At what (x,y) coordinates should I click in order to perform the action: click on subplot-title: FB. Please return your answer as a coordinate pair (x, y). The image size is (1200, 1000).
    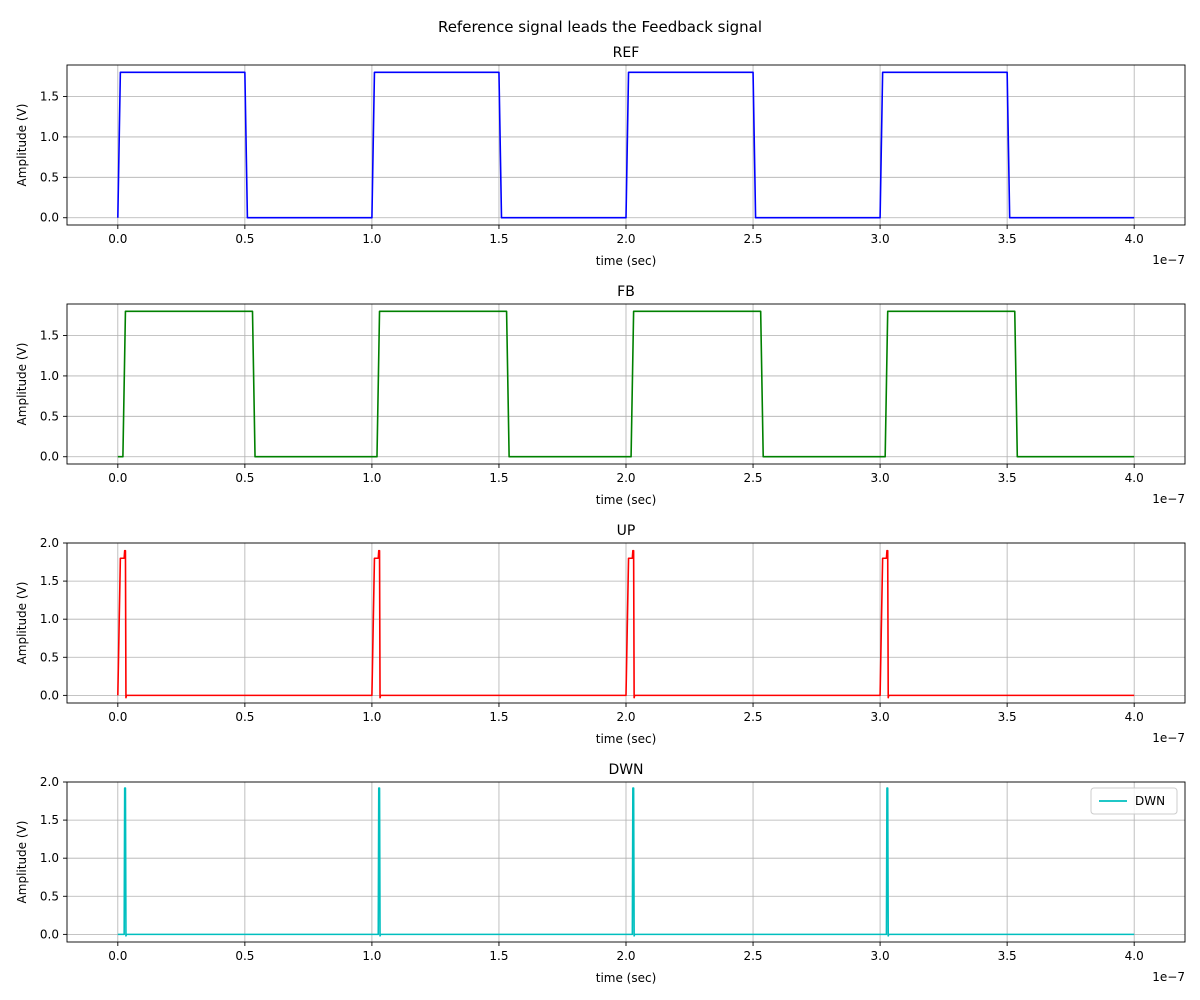
    Looking at the image, I should click on (626, 292).